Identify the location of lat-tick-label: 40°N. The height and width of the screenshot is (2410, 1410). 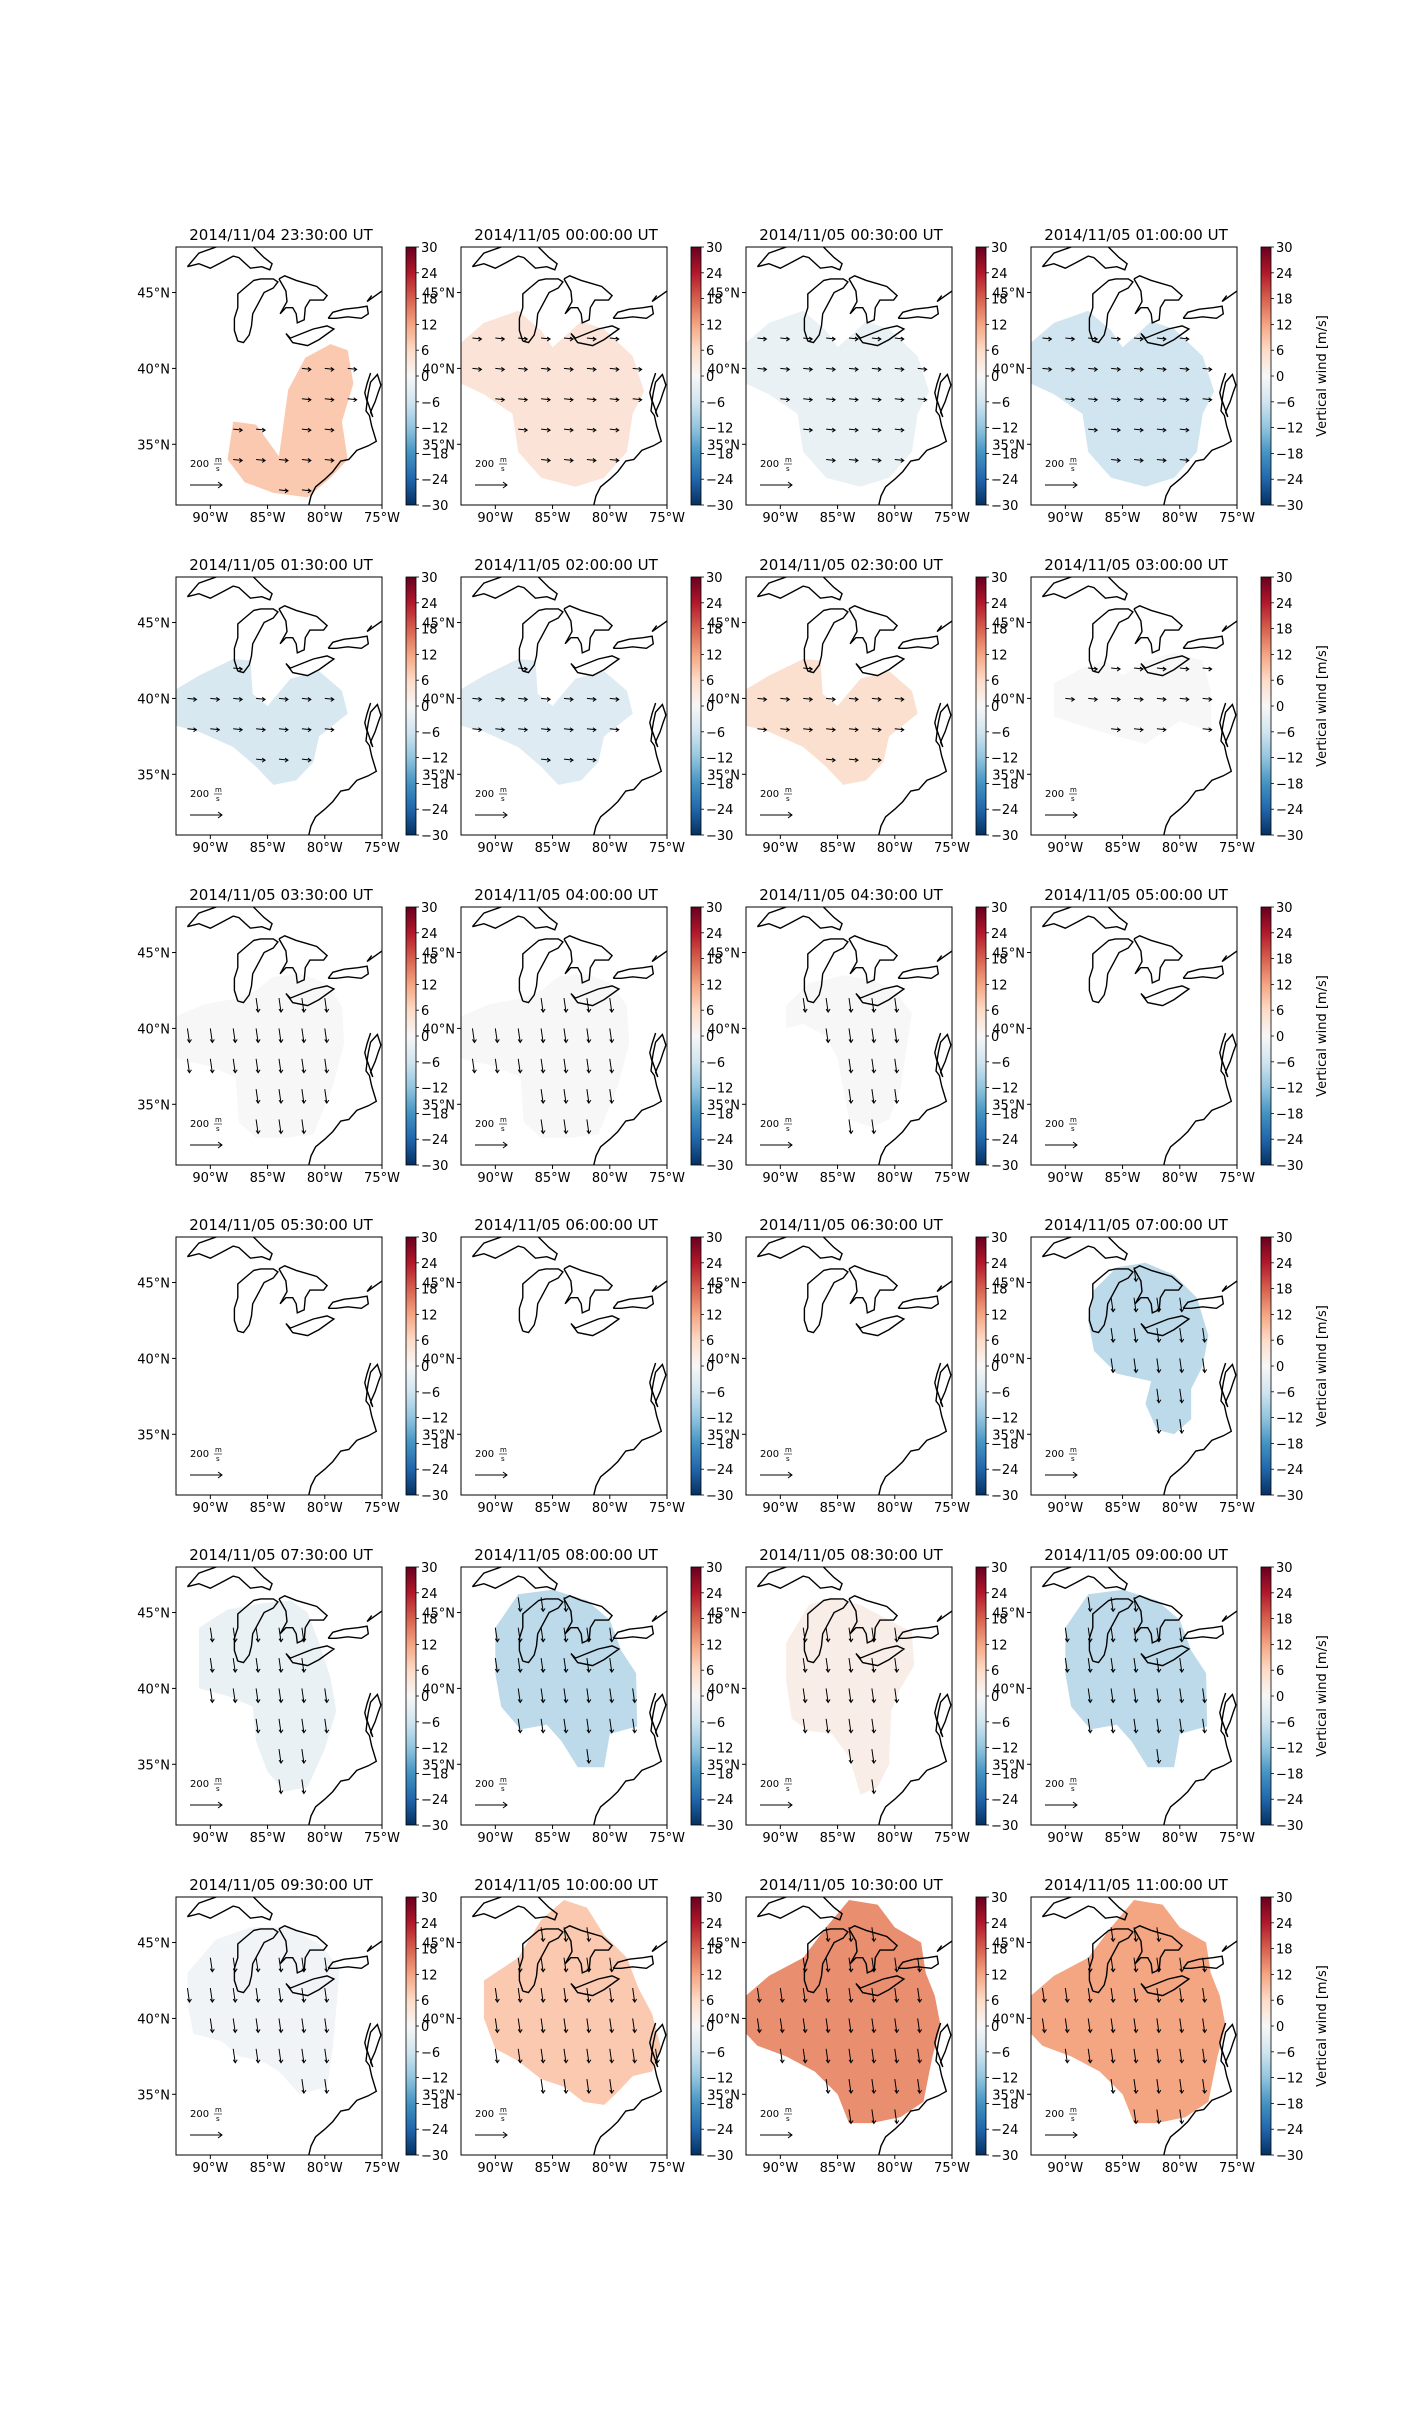
(153, 2019).